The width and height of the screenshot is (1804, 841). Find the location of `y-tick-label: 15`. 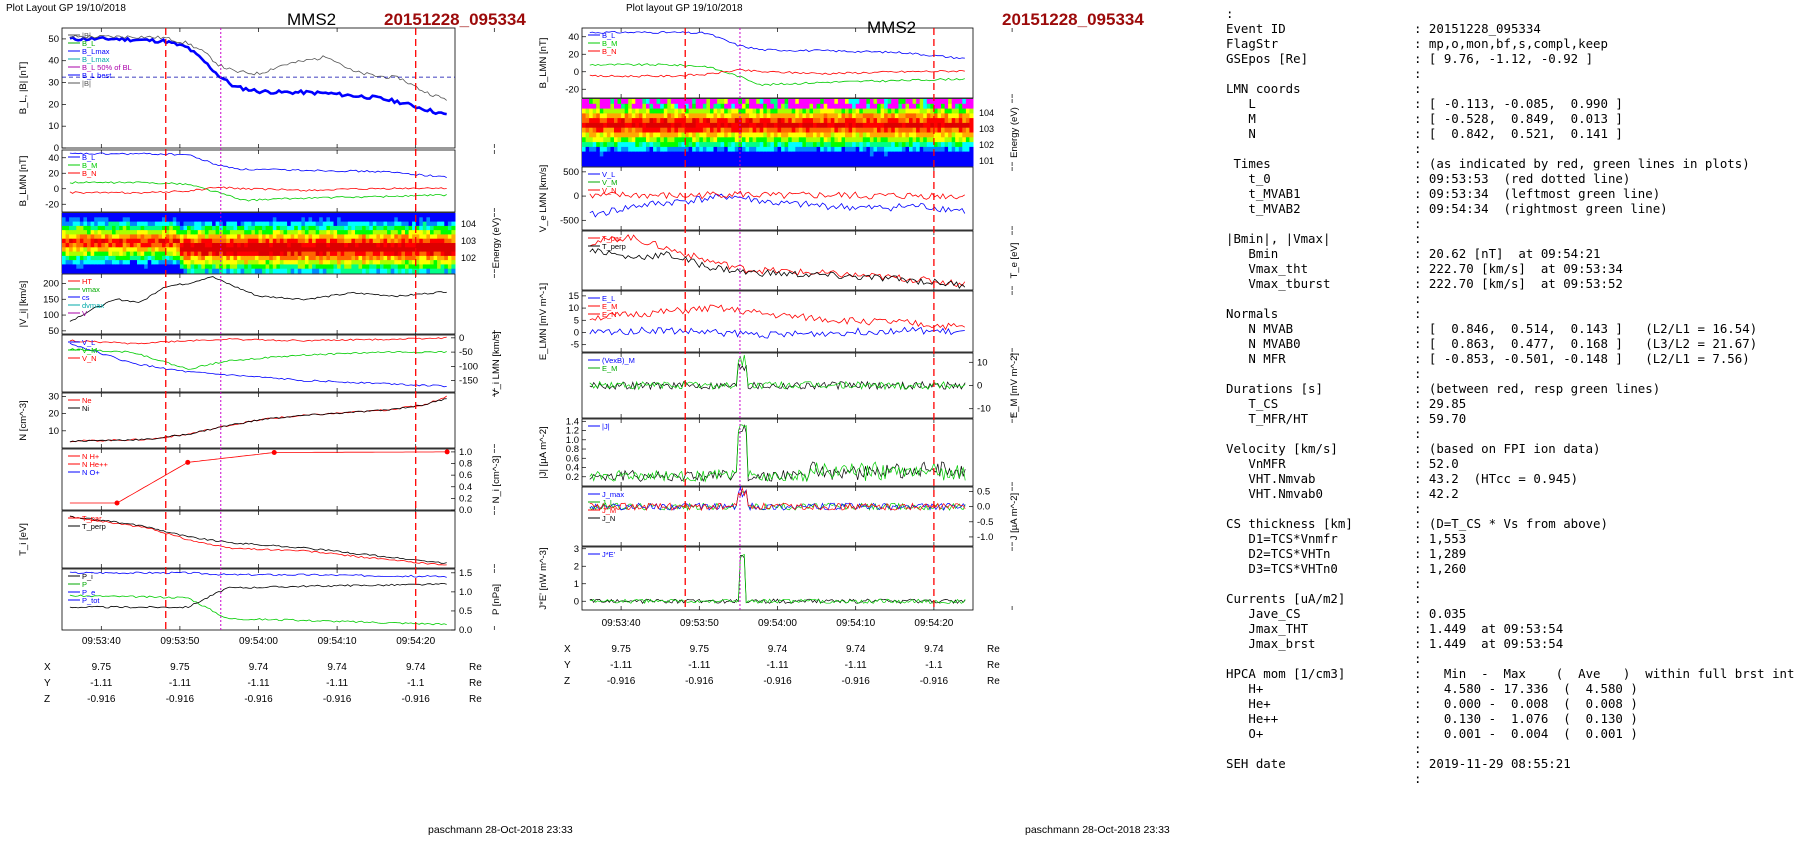

y-tick-label: 15 is located at coordinates (573, 296).